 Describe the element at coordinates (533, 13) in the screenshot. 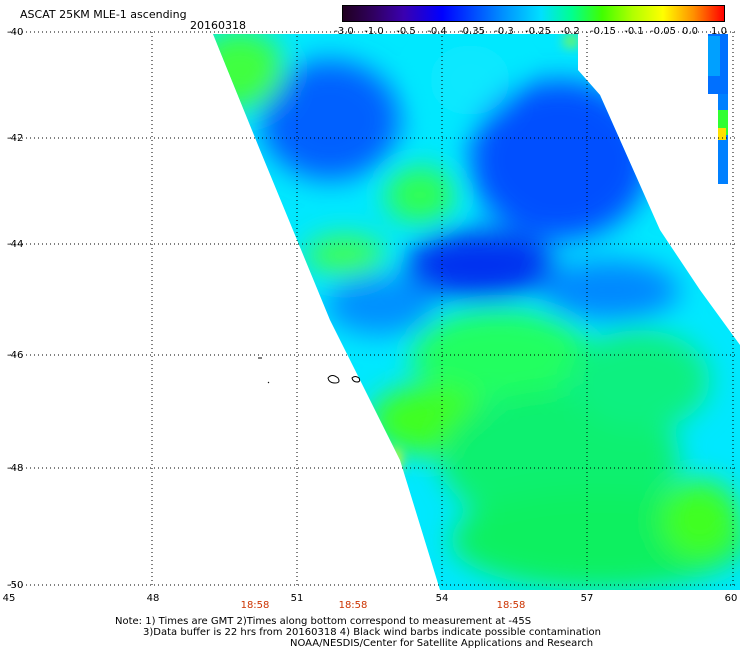

I see `colorbar` at that location.